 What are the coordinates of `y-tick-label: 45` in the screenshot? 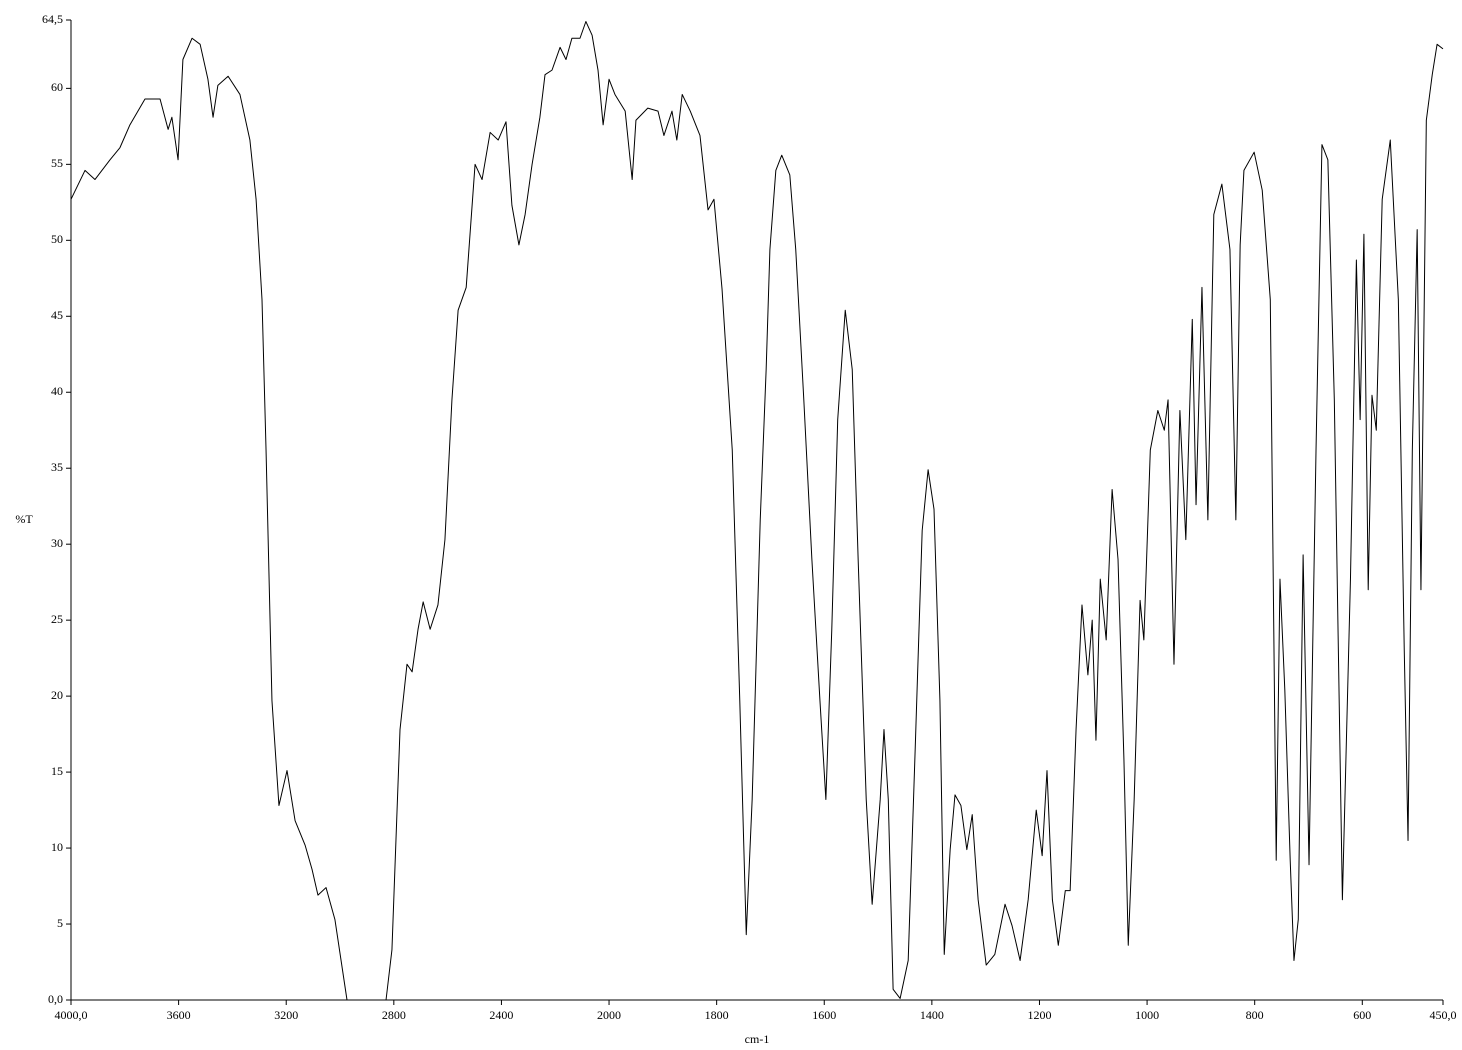 It's located at (57, 315).